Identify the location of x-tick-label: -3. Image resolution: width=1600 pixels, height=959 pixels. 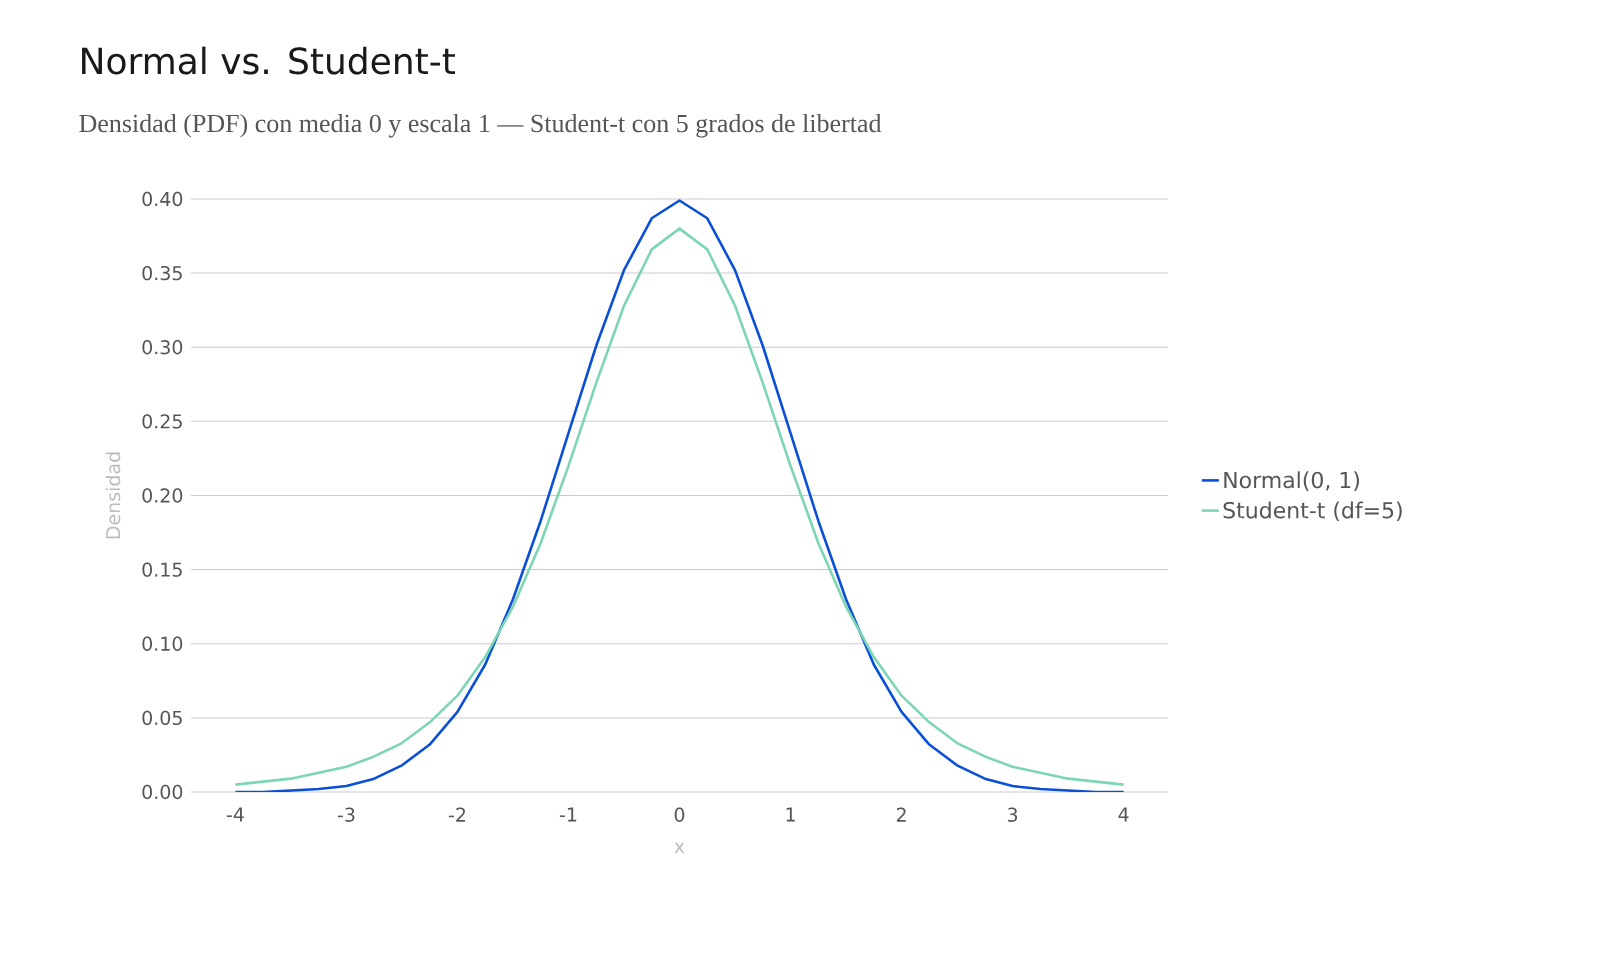
(346, 814).